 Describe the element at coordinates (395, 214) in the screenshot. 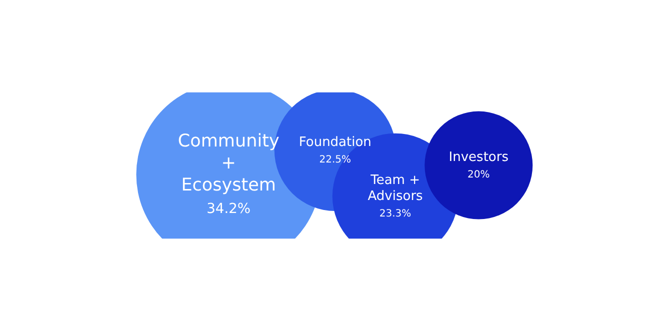

I see `data-label: 23.3%` at that location.